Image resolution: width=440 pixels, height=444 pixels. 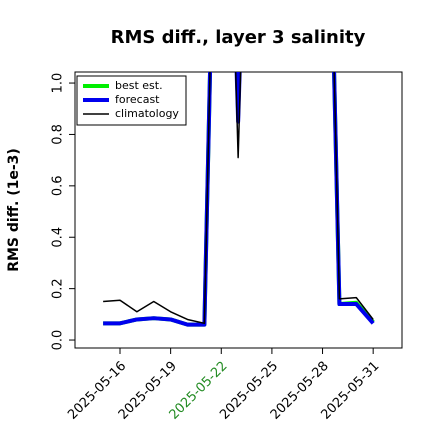 What do you see at coordinates (147, 113) in the screenshot?
I see `legend-label: climatology` at bounding box center [147, 113].